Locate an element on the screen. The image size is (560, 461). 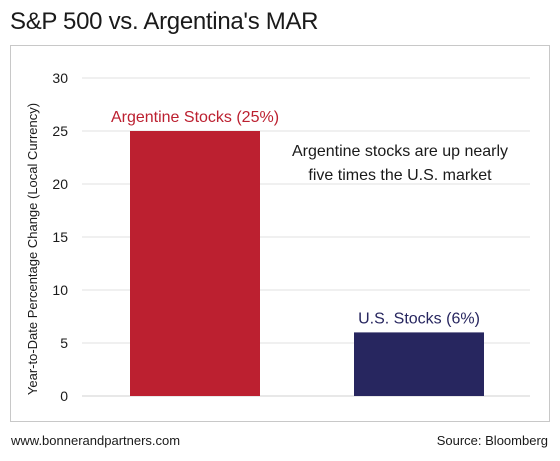
y-tick-label: 25 is located at coordinates (60, 131).